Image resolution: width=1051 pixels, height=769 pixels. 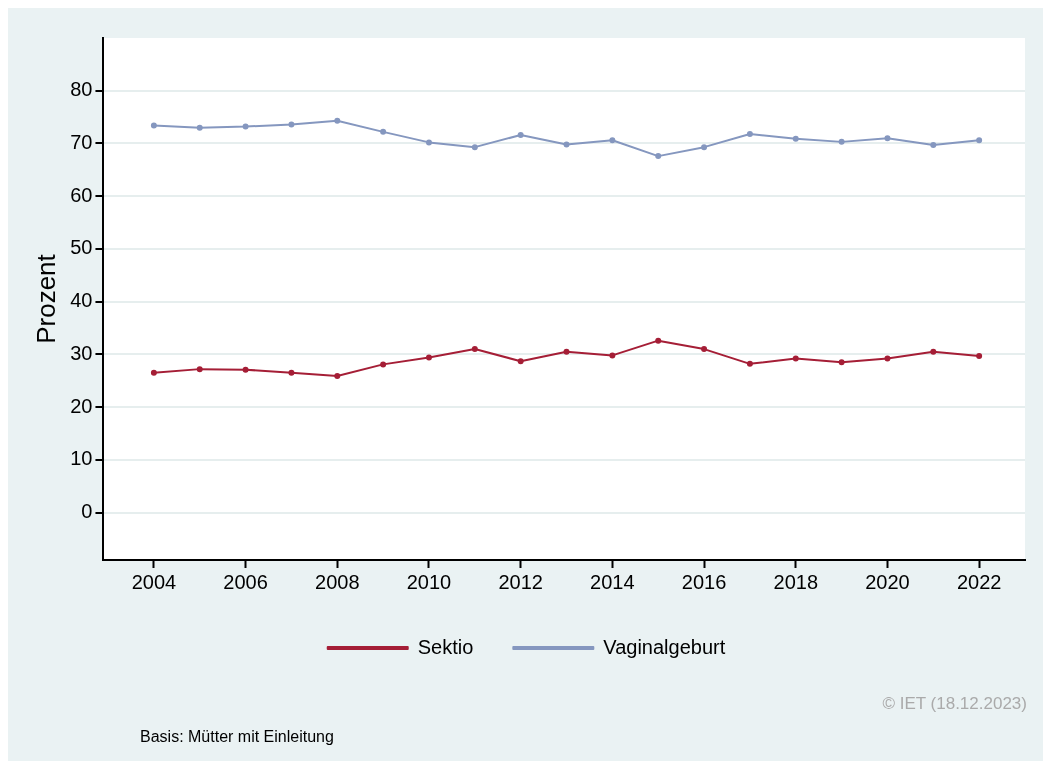 I want to click on y-tick-label: 40, so click(x=81, y=300).